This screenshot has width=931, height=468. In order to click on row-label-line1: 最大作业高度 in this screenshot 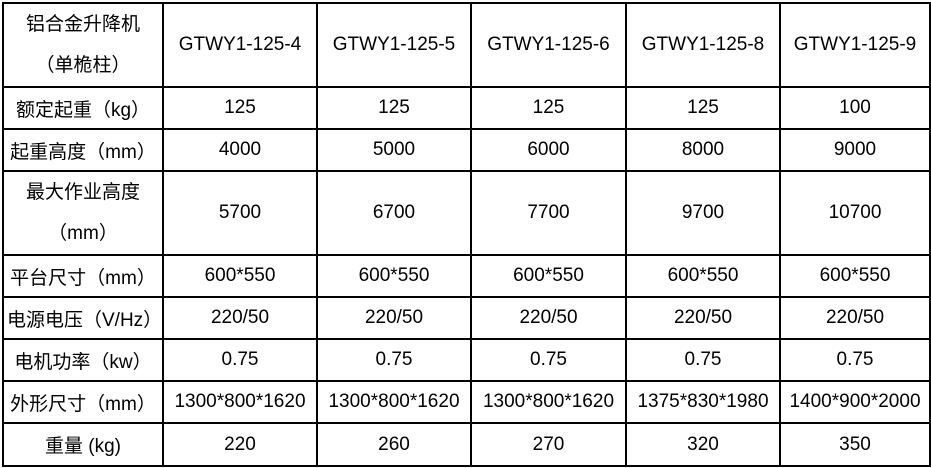, I will do `click(82, 192)`.